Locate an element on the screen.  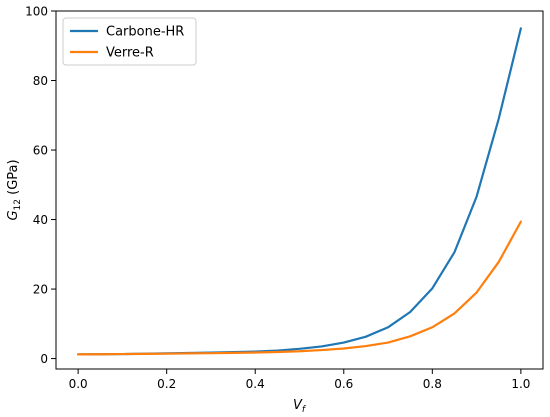
y-axis-title: G12 (GPa) is located at coordinates (14, 189).